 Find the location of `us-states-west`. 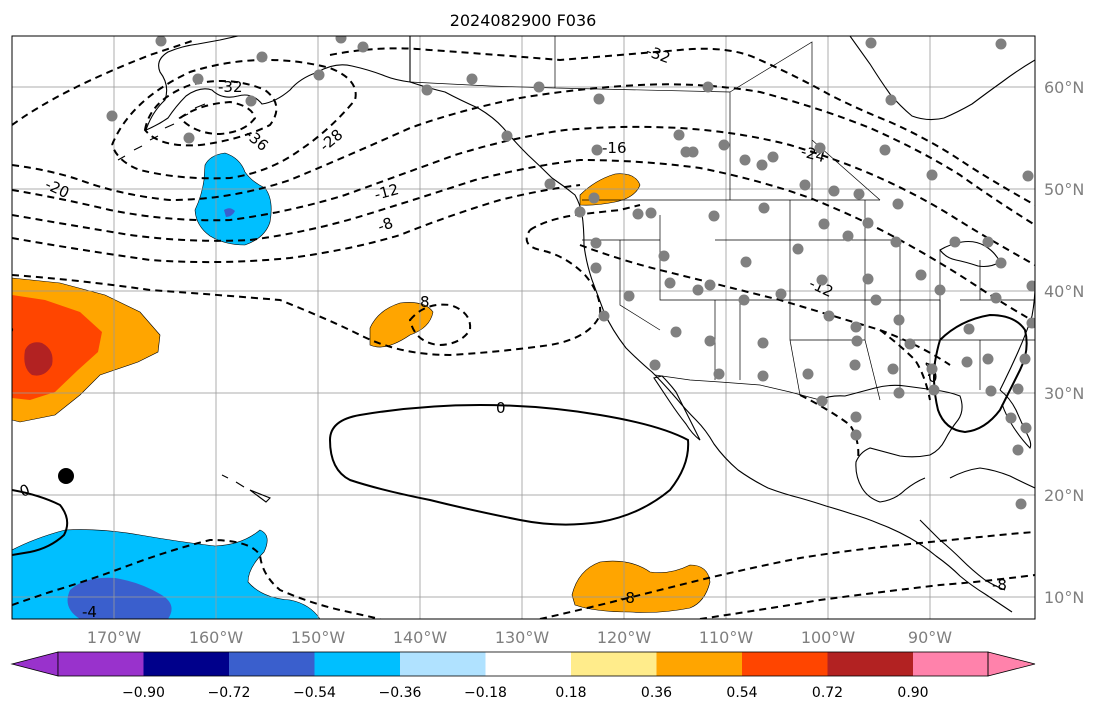

us-states-west is located at coordinates (724, 297).